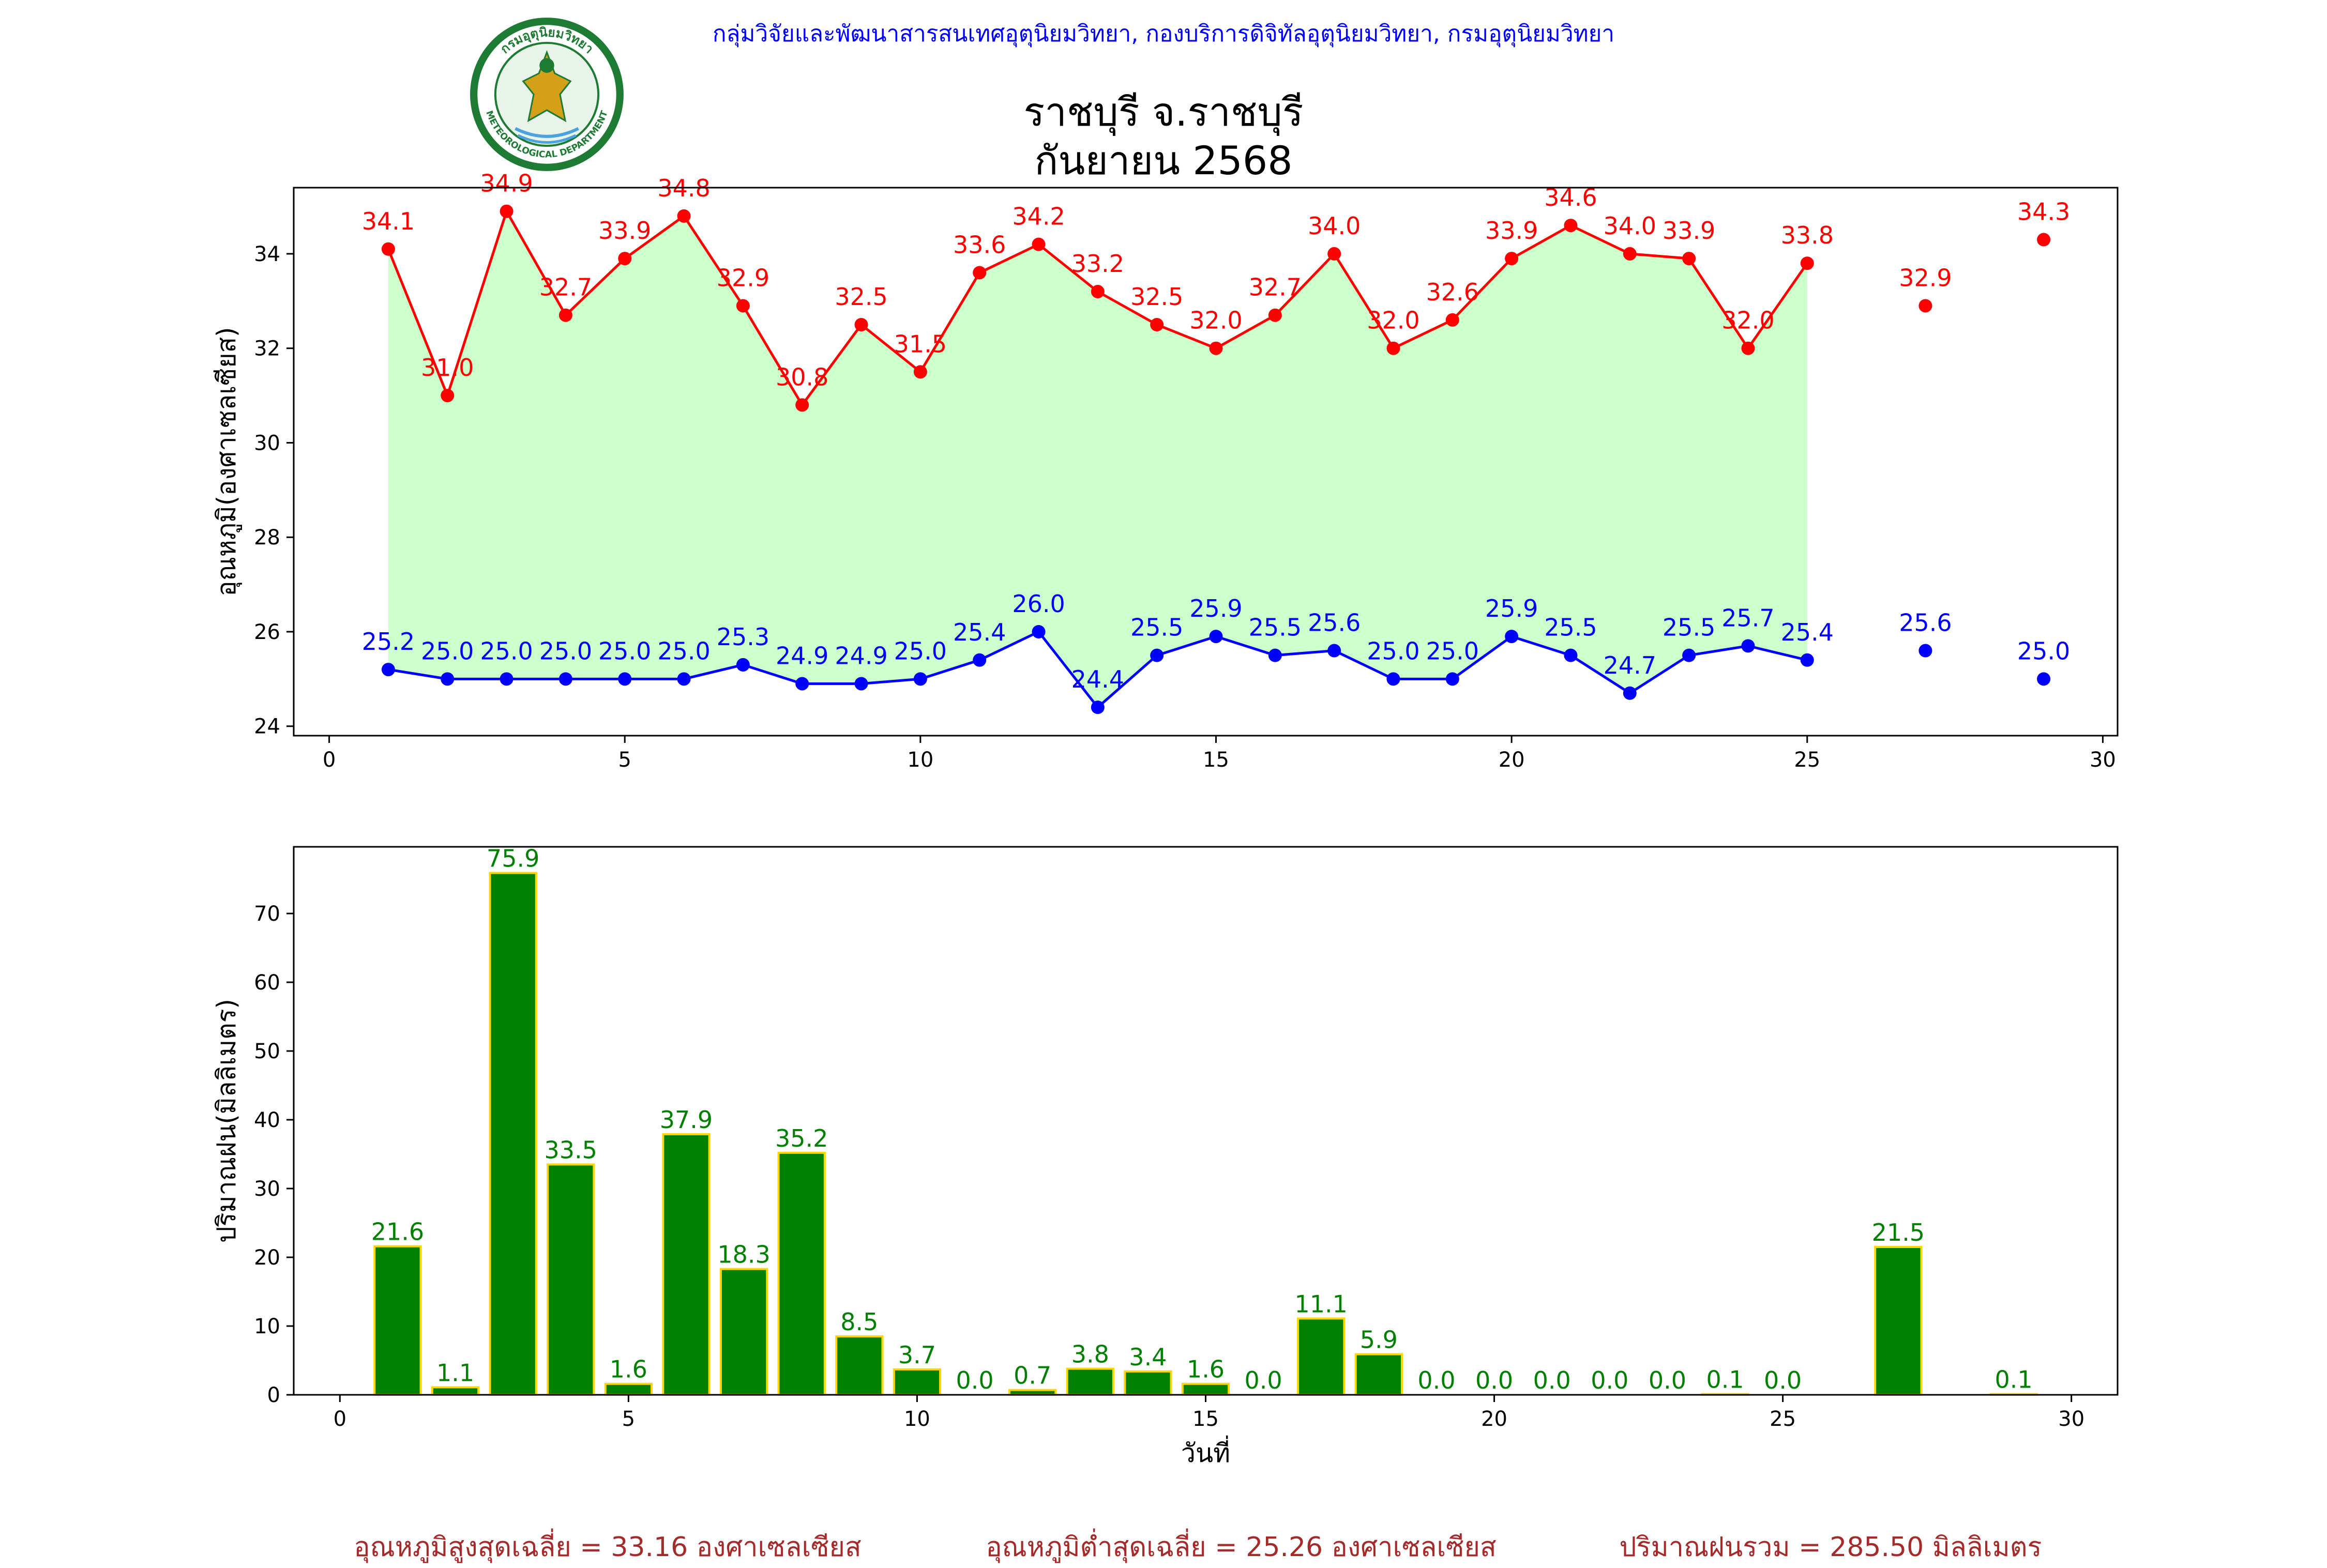 This screenshot has width=2327, height=1568. I want to click on total-rainfall-text: ปริมาณฝนรวม = 285.50 มิลลิเมตร, so click(1830, 1548).